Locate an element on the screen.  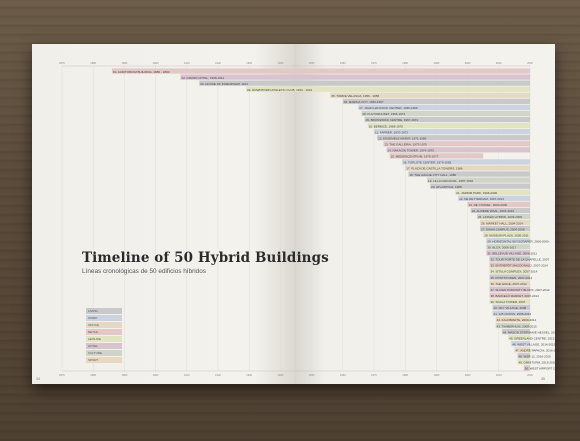
timeline-bar-label: 06. MARINA CITY, 1960-1967 is located at coordinates (364, 102).